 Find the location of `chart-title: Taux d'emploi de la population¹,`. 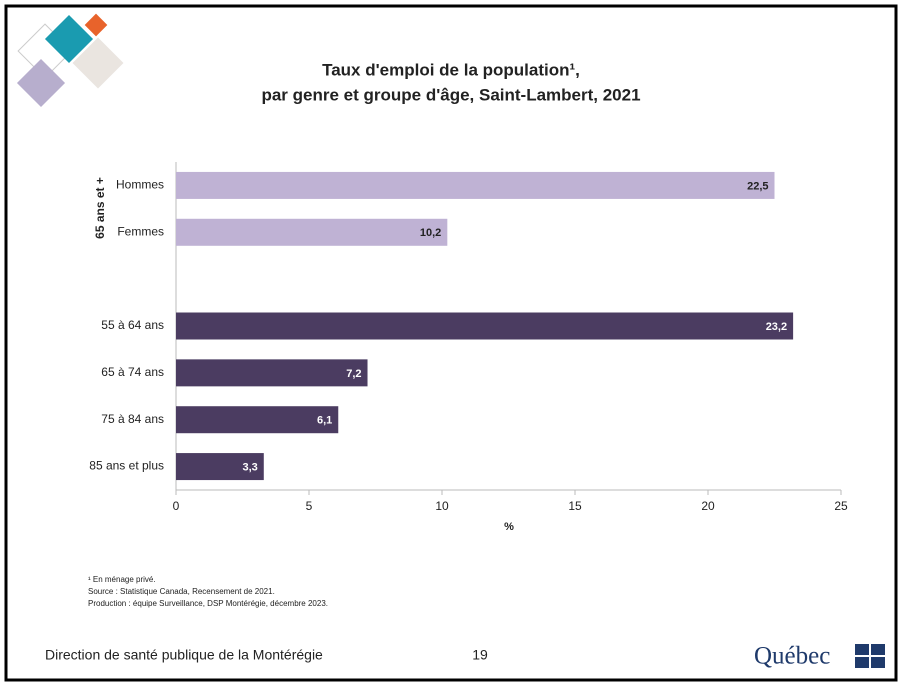

chart-title: Taux d'emploi de la population¹, is located at coordinates (451, 69).